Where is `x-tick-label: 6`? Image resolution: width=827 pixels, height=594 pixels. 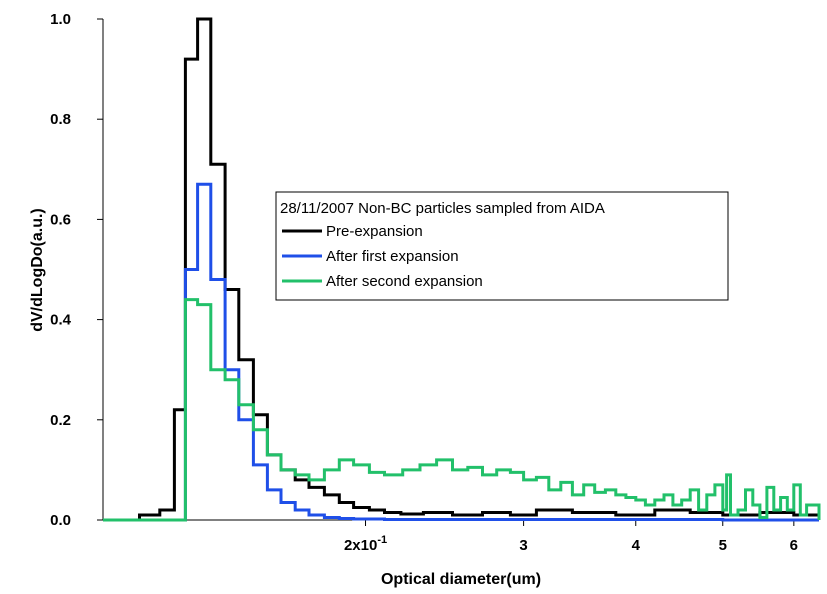
x-tick-label: 6 is located at coordinates (794, 545).